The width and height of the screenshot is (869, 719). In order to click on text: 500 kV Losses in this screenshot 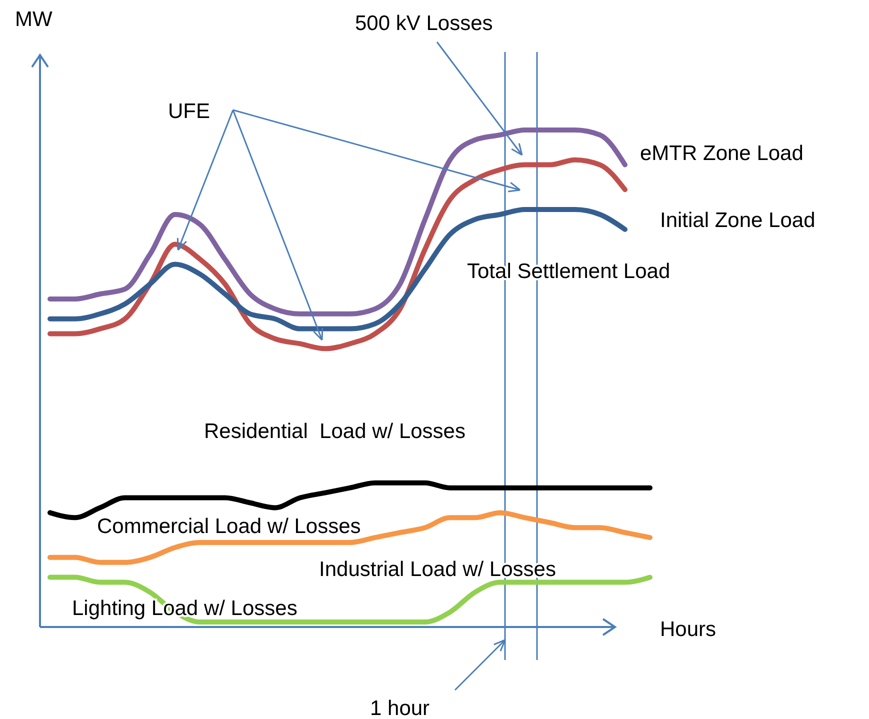, I will do `click(424, 23)`.